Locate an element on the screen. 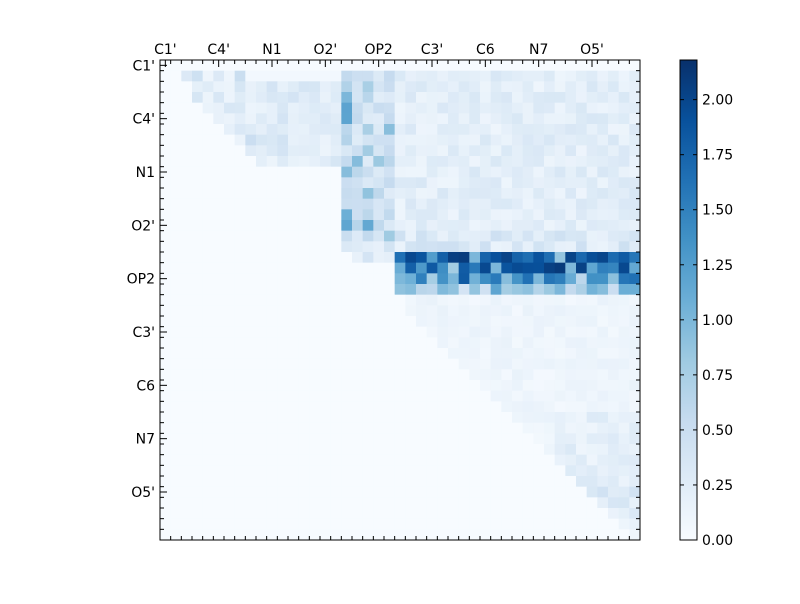 This screenshot has height=604, width=800. colorbar-tick-label: 2.00 is located at coordinates (717, 101).